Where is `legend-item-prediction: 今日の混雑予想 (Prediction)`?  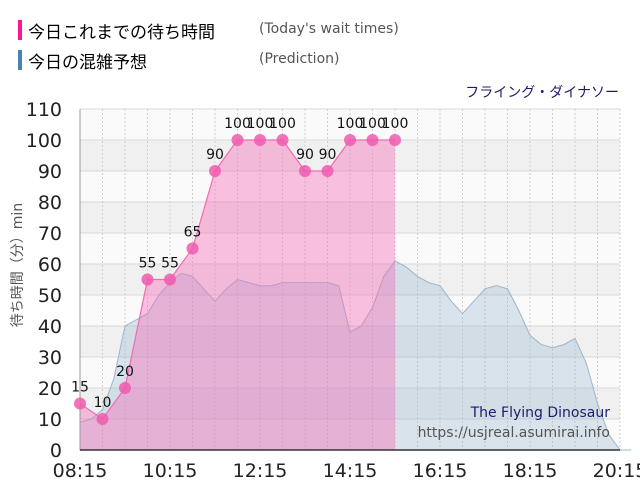
legend-item-prediction: 今日の混雑予想 (Prediction) is located at coordinates (228, 60).